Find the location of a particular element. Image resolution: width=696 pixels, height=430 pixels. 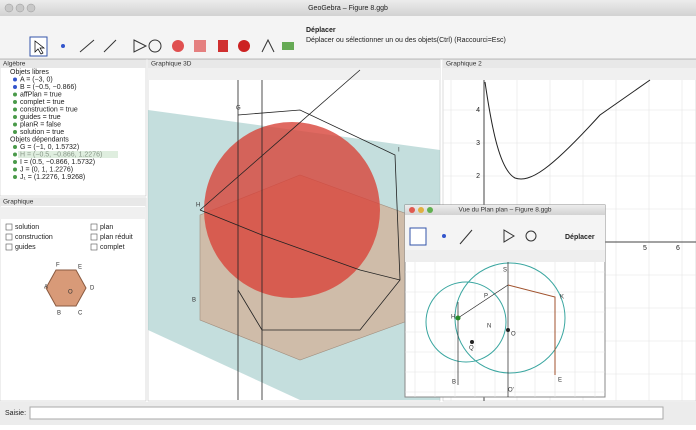

toolbar is located at coordinates (348, 37).